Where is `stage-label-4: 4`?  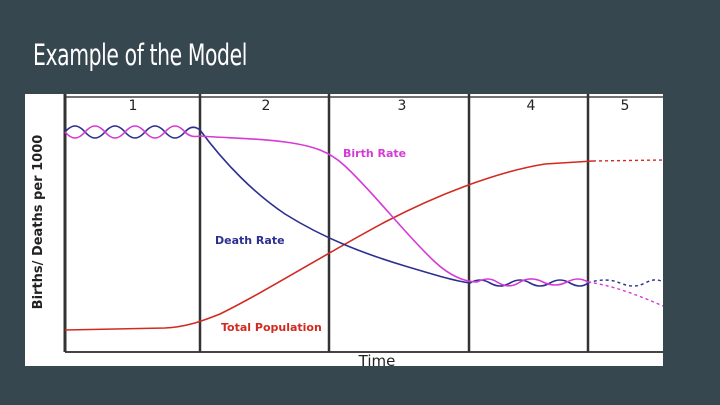
stage-label-4: 4 is located at coordinates (531, 106).